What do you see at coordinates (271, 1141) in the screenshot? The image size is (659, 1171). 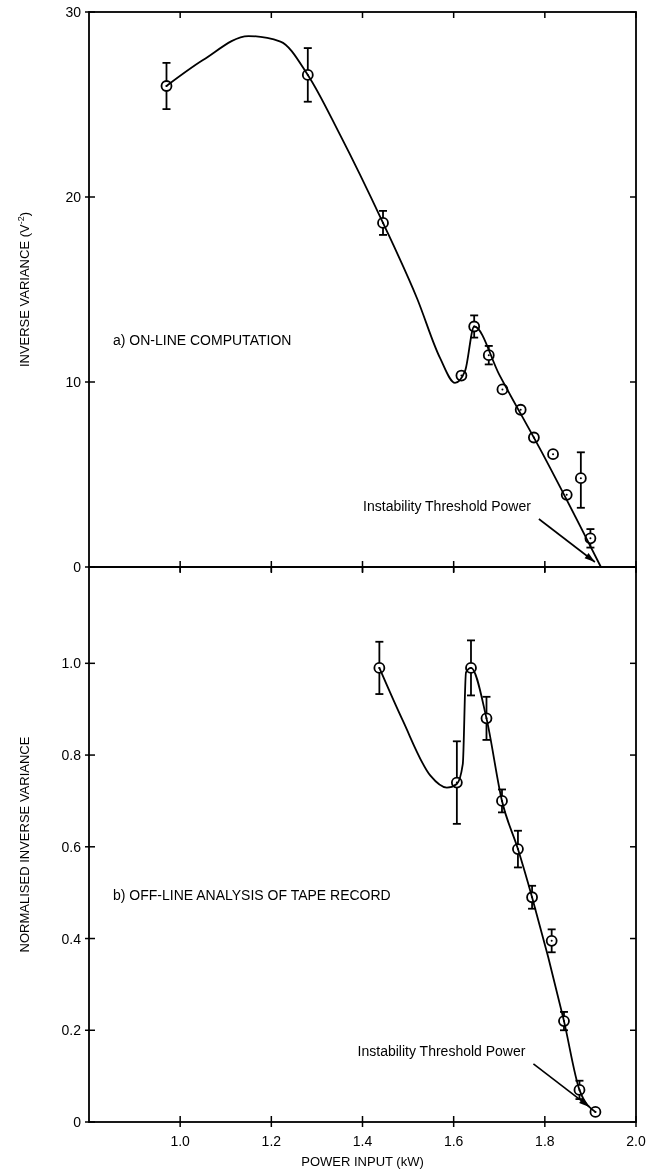 I see `x-tick-label: 1.2` at bounding box center [271, 1141].